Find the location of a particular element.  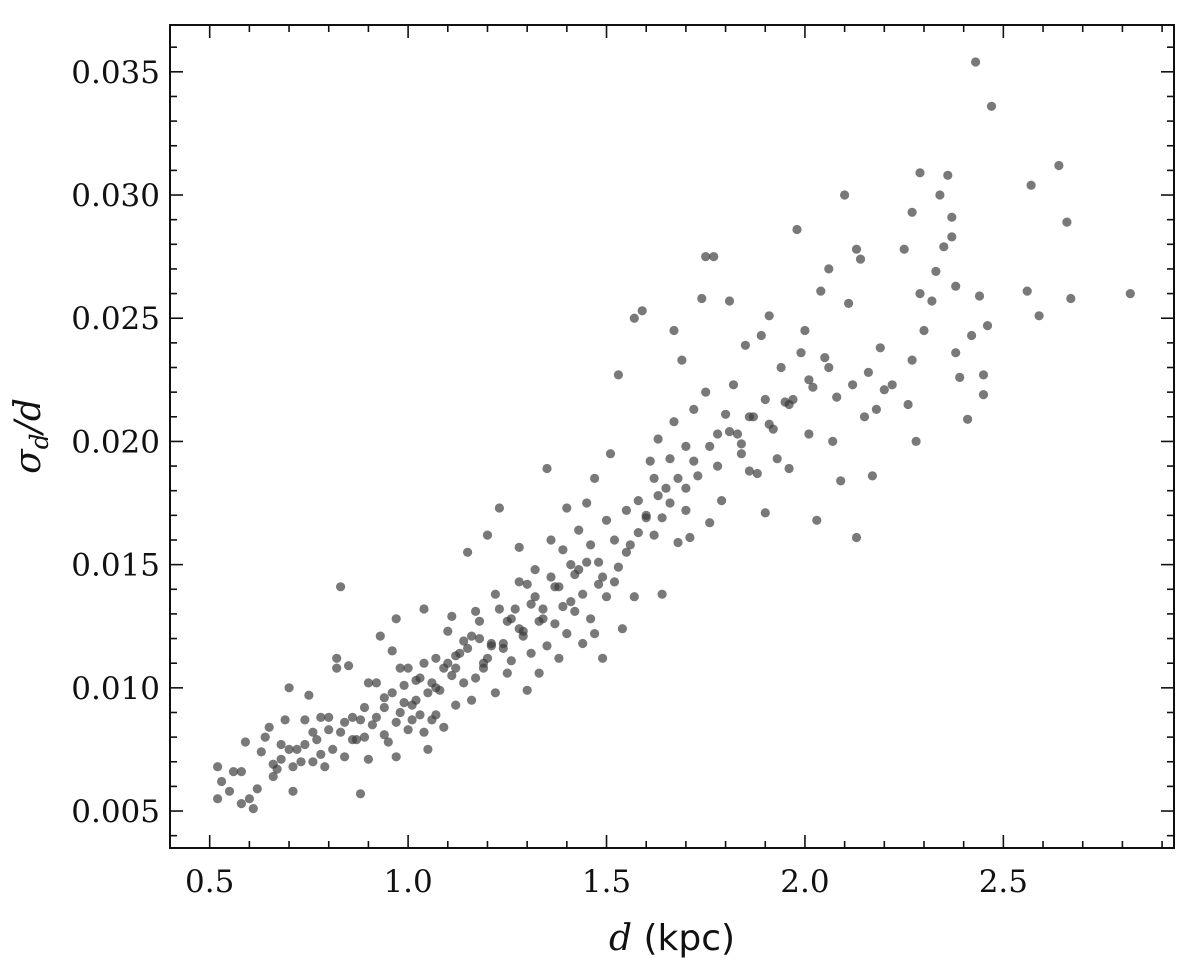

y-tick-label: 0.025 is located at coordinates (115, 319).